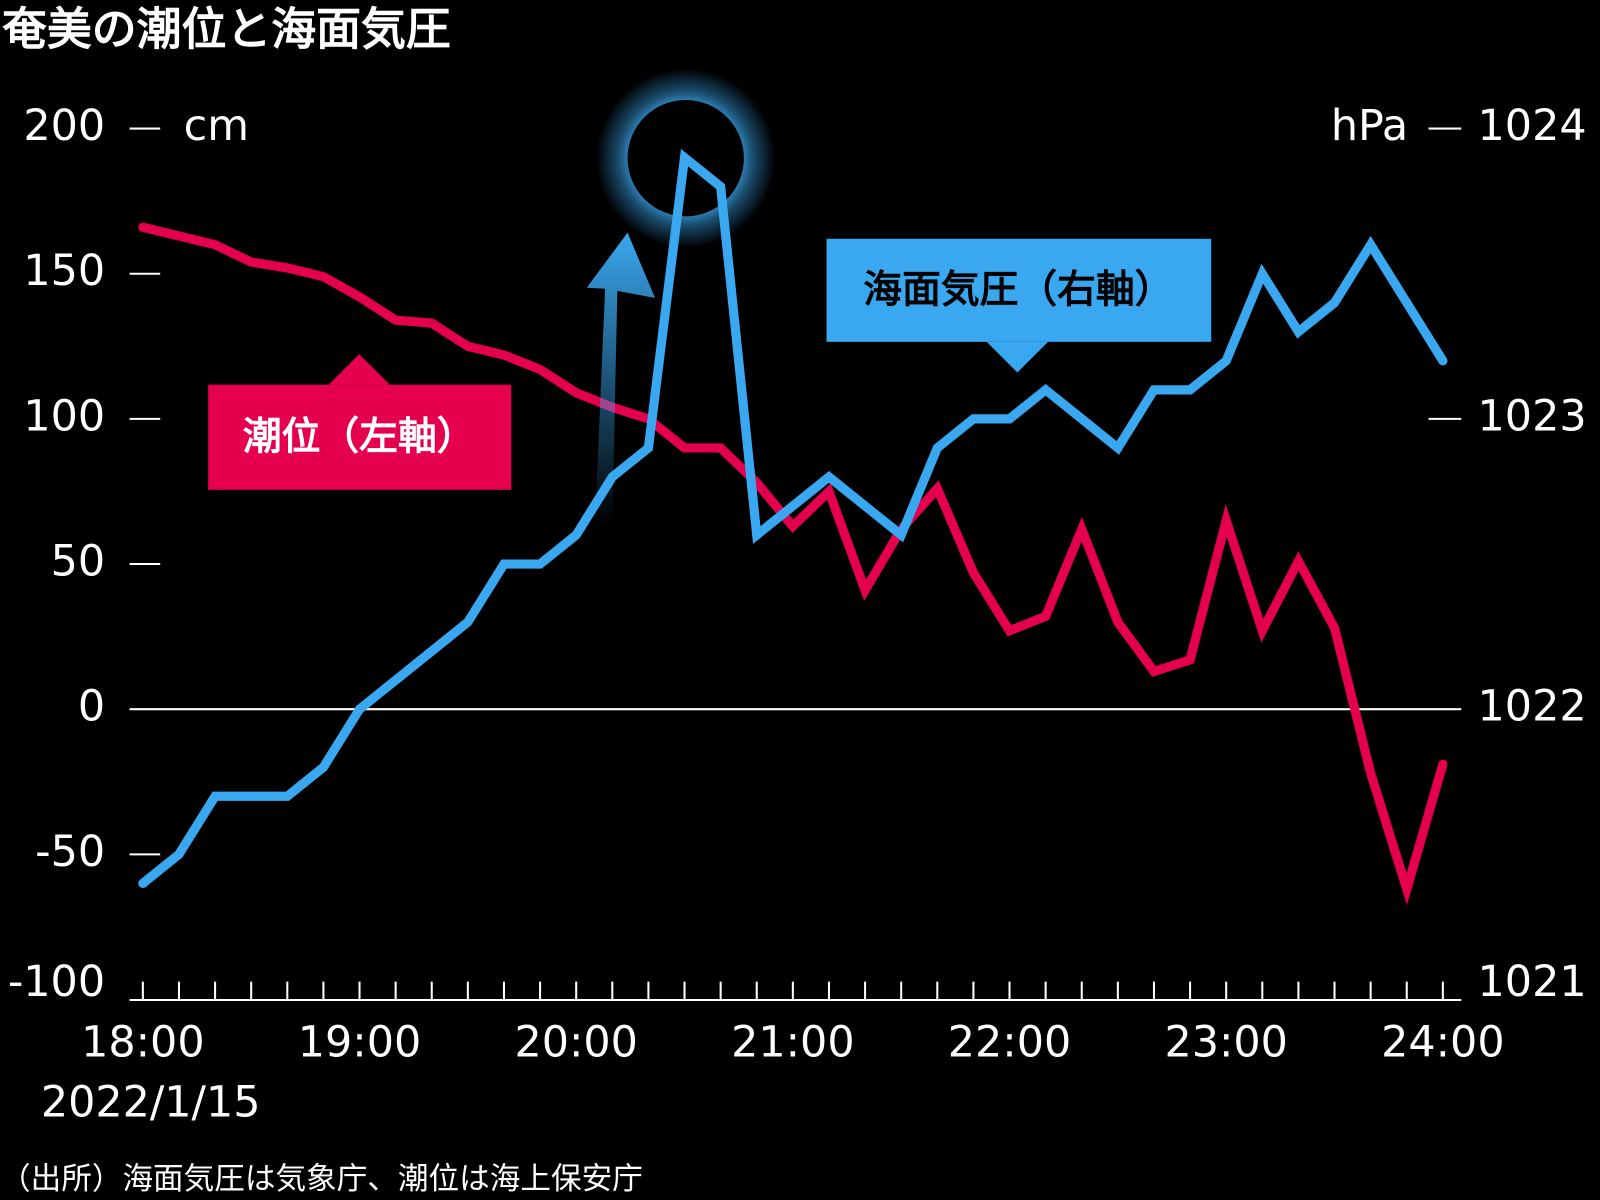  Describe the element at coordinates (321, 1179) in the screenshot. I see `source-note: （出所）海面気圧は気象庁、潮位は海上保安庁` at that location.